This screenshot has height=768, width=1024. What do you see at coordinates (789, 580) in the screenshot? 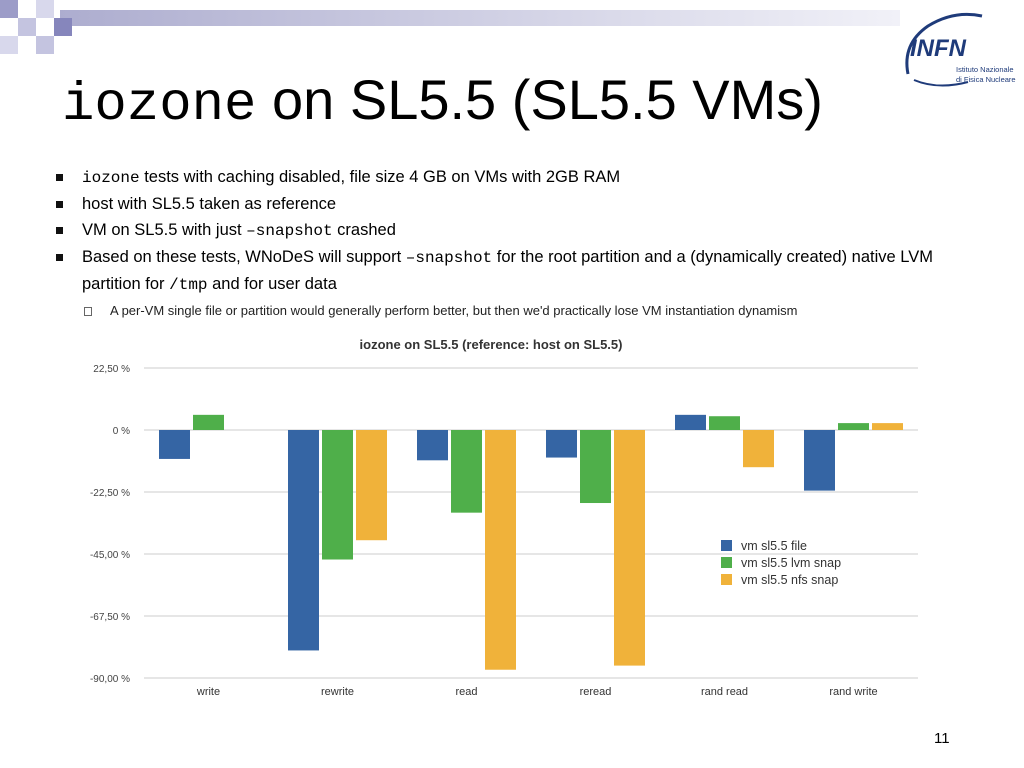
I see `legend-label: vm sl5.5 nfs snap` at bounding box center [789, 580].